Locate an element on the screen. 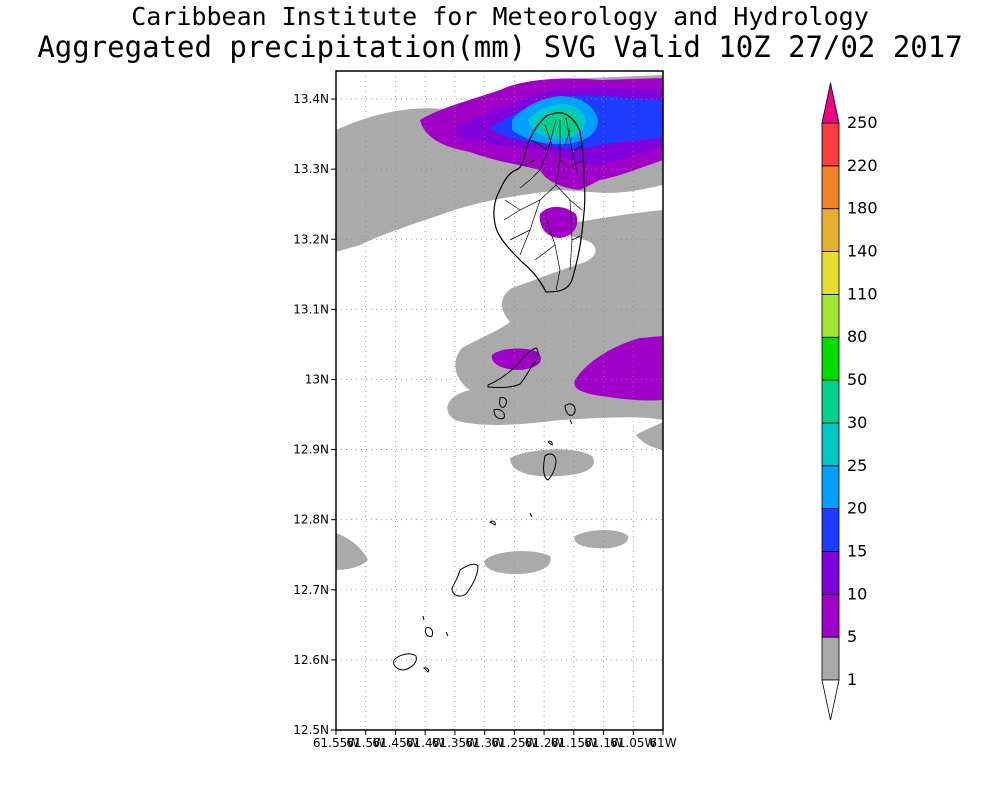  island-canouan is located at coordinates (550, 467).